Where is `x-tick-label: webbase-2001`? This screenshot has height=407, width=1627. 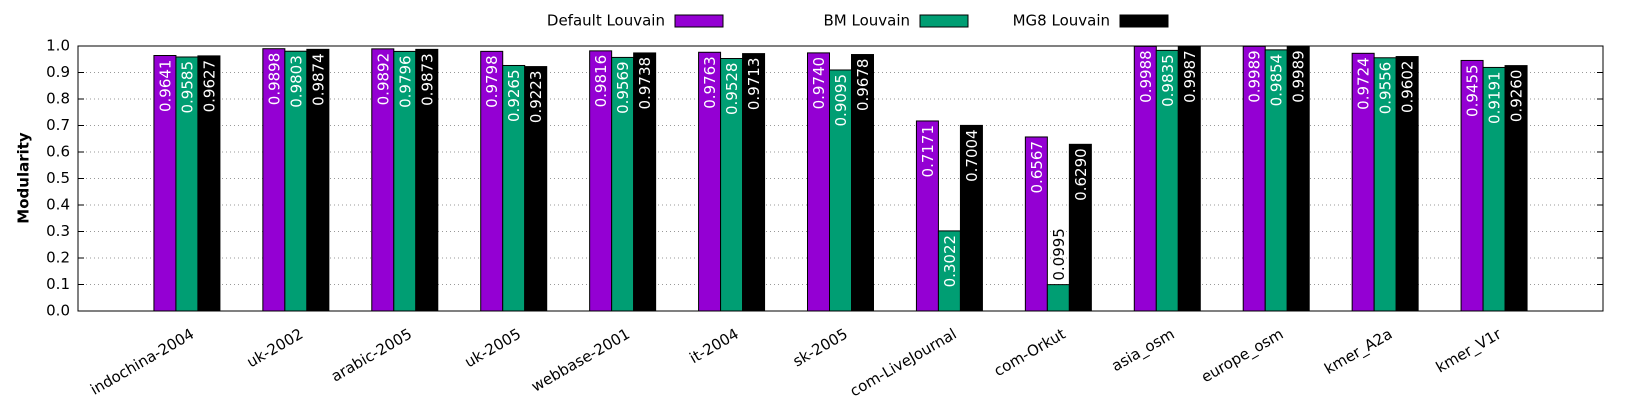
x-tick-label: webbase-2001 is located at coordinates (580, 360).